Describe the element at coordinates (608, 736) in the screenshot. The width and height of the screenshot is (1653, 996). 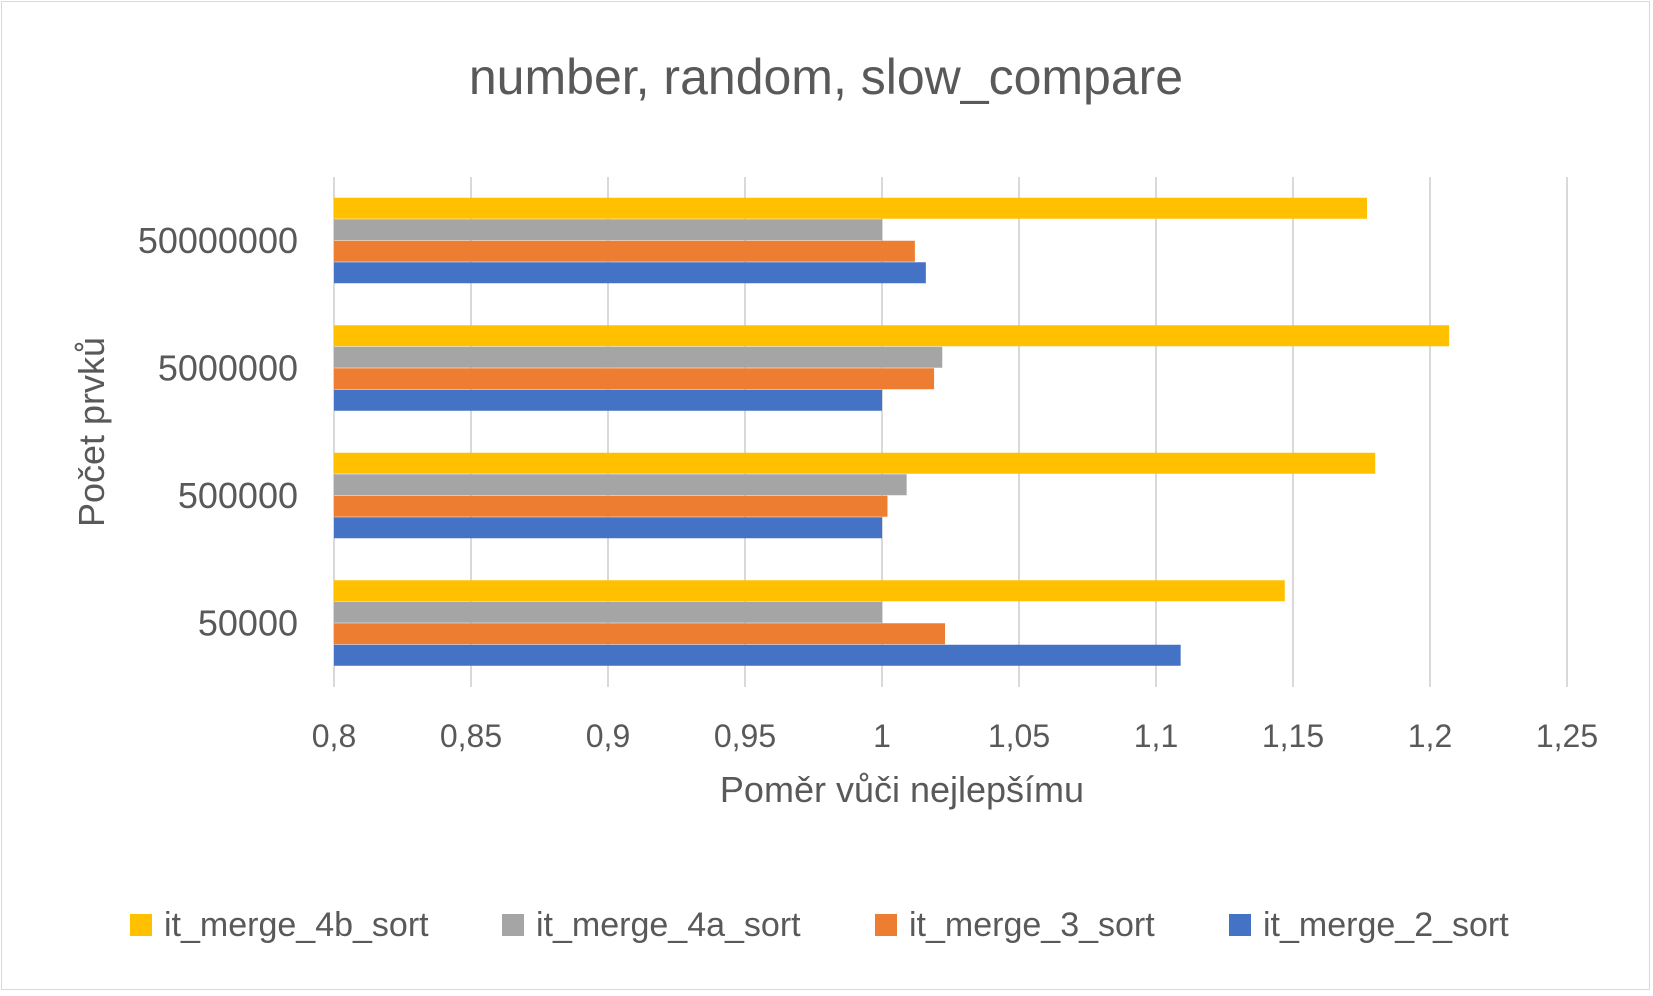
I see `x-tick-label: 0,9` at that location.